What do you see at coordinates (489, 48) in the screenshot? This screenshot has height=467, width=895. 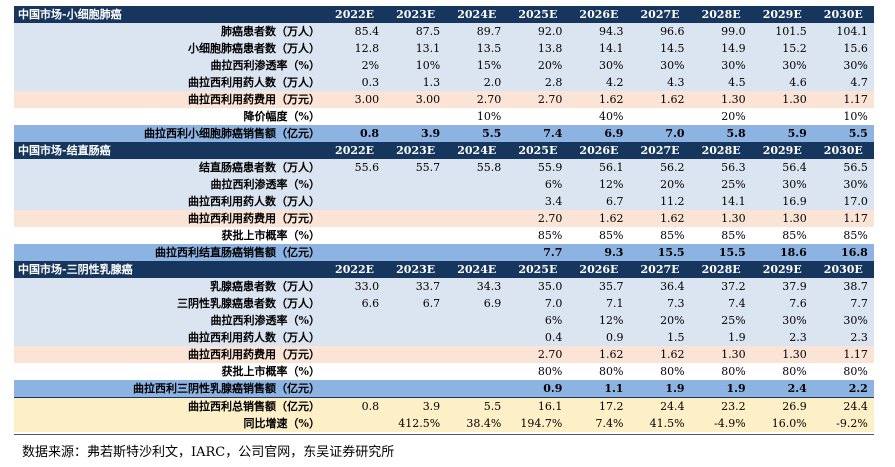 I see `value-cell: 13.5` at bounding box center [489, 48].